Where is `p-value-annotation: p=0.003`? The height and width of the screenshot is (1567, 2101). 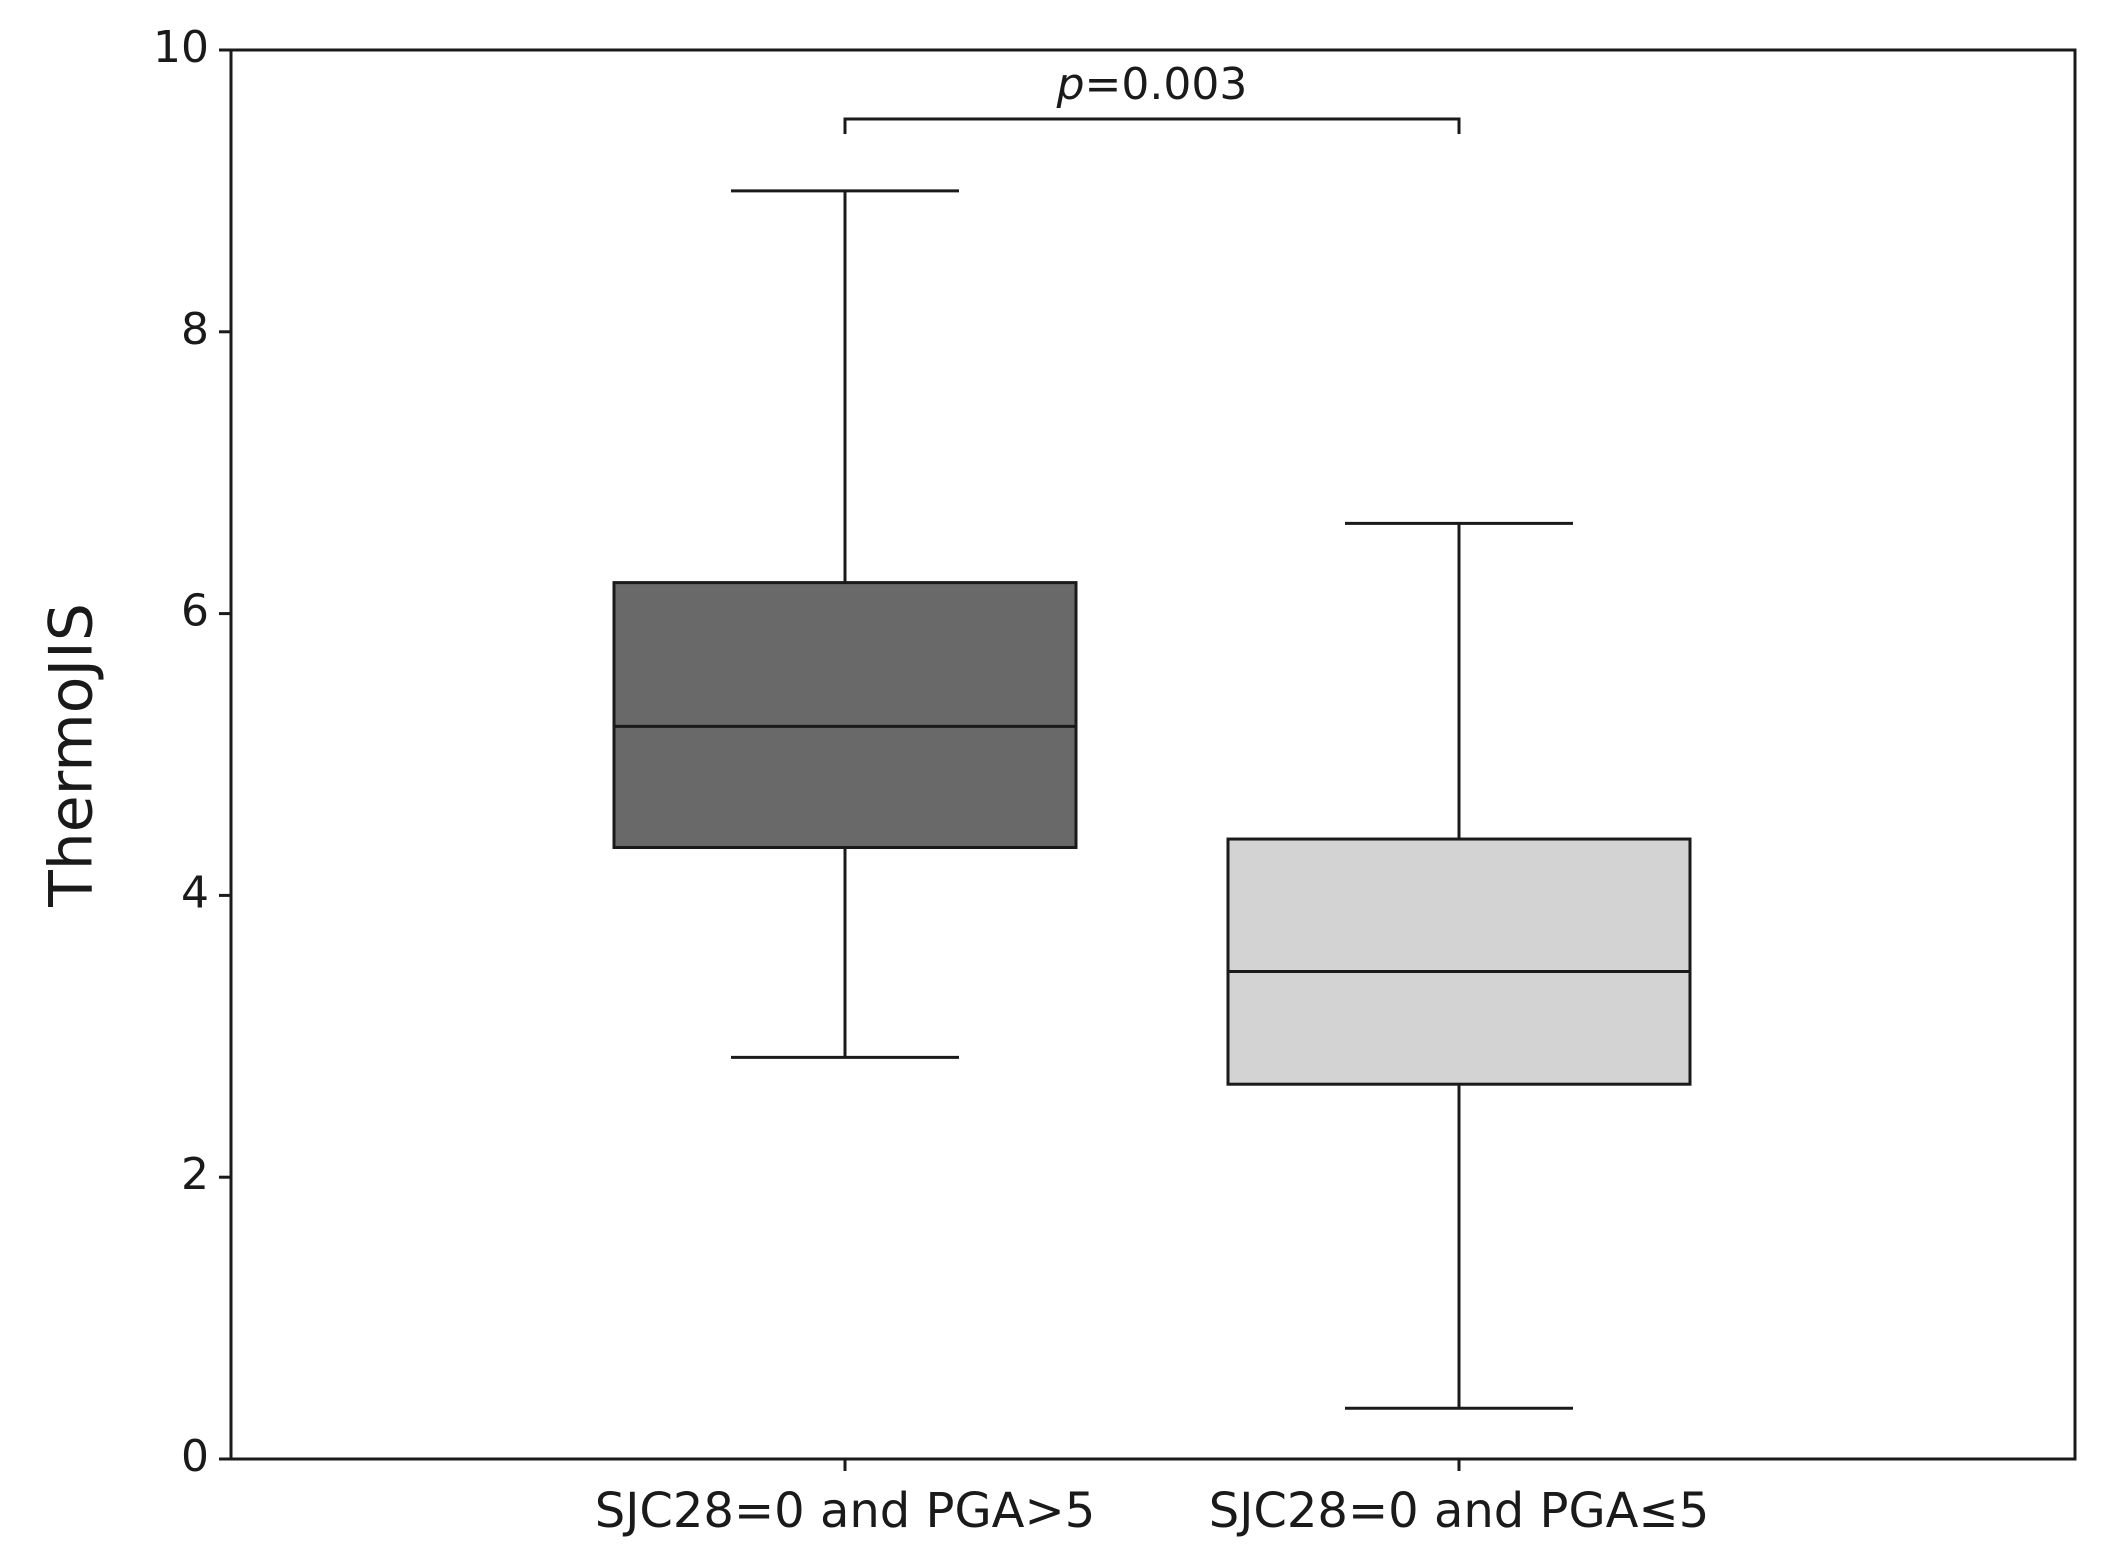 p-value-annotation: p=0.003 is located at coordinates (1152, 84).